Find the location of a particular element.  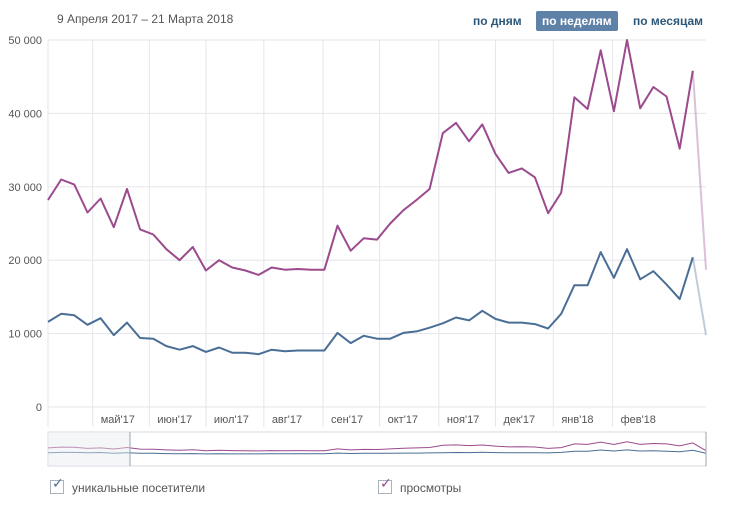

y-tick-label: 0 is located at coordinates (39, 408).